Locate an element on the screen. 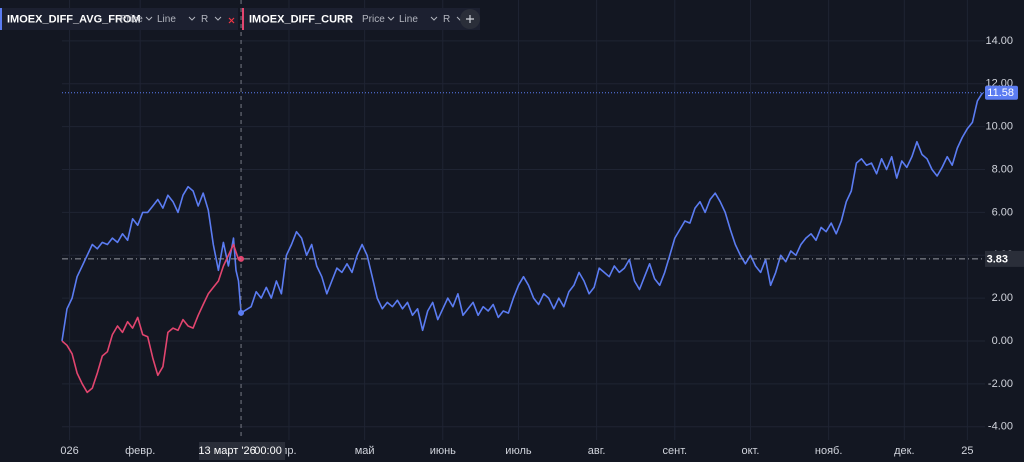 This screenshot has width=1024, height=462. y-tick-label: 2.00 is located at coordinates (1002, 298).